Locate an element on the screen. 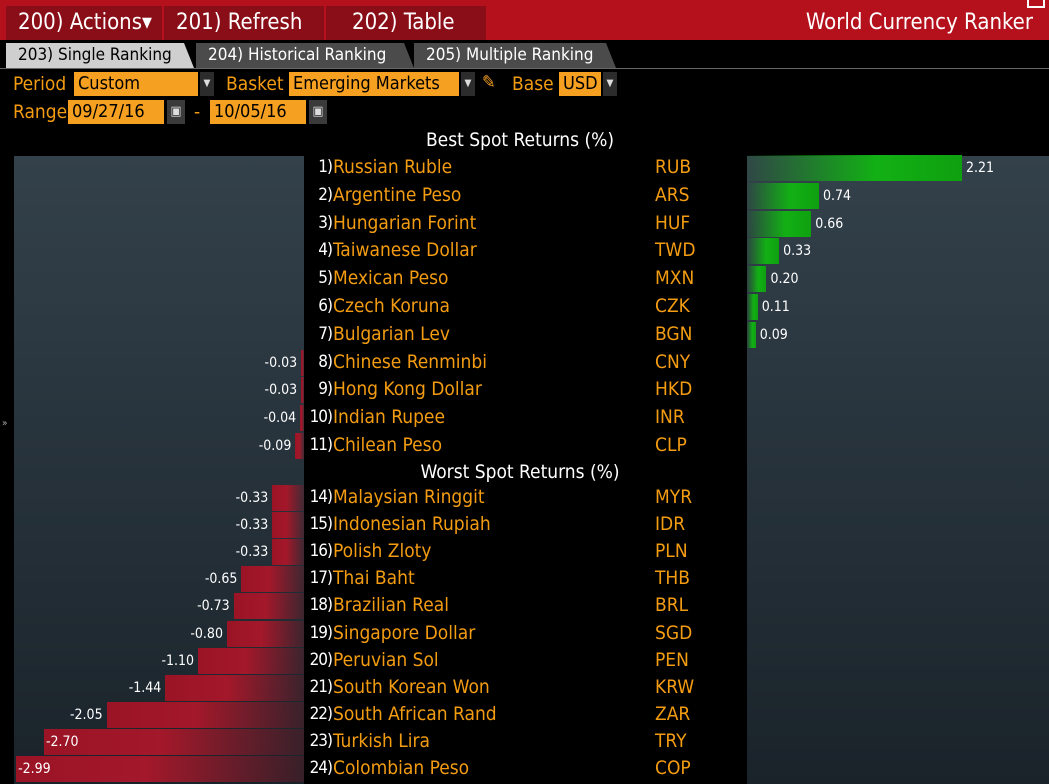 The height and width of the screenshot is (784, 1049). currency-code: MYR is located at coordinates (674, 497).